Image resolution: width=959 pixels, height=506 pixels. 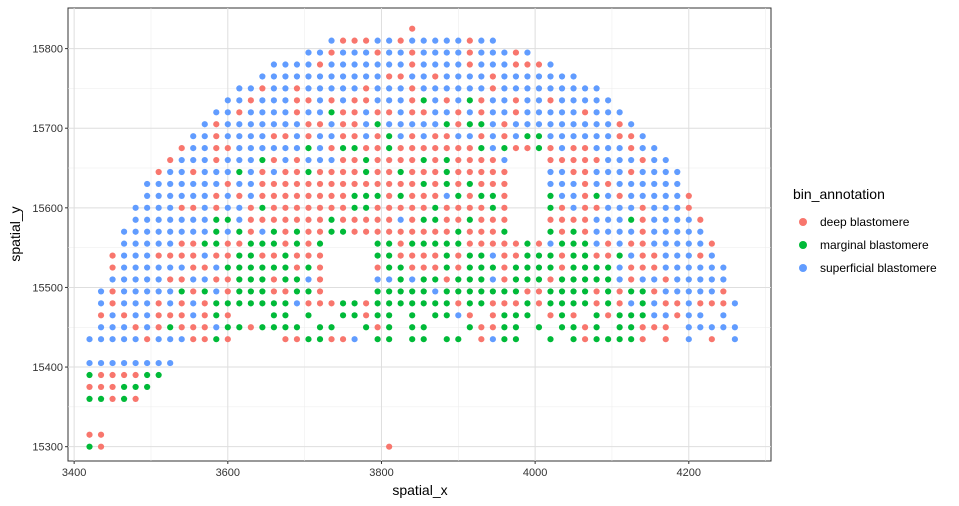 What do you see at coordinates (15, 233) in the screenshot?
I see `y-axis-title: spatial_y` at bounding box center [15, 233].